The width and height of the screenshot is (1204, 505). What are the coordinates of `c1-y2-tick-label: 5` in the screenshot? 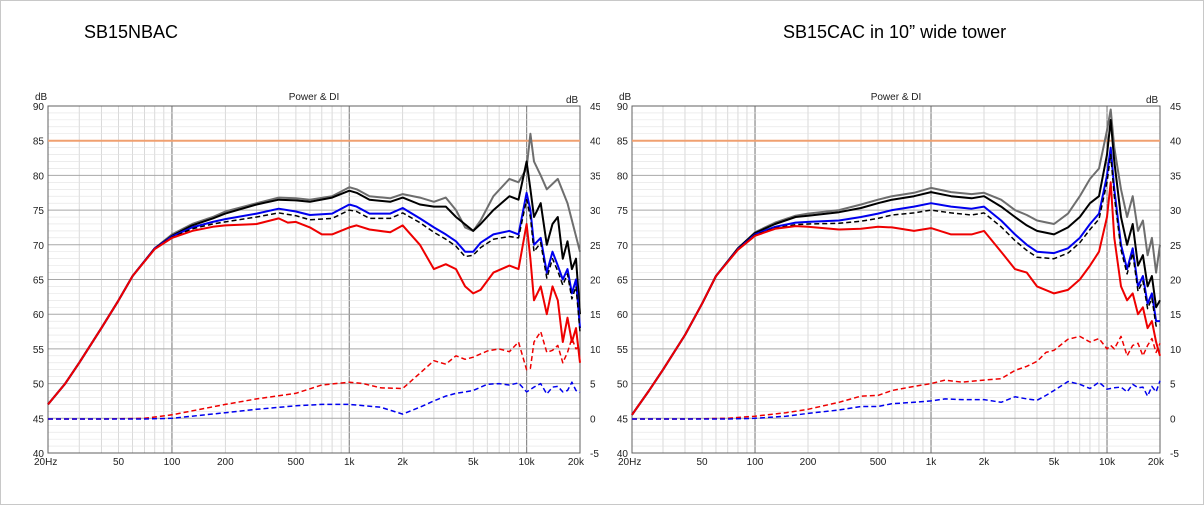 It's located at (1173, 385).